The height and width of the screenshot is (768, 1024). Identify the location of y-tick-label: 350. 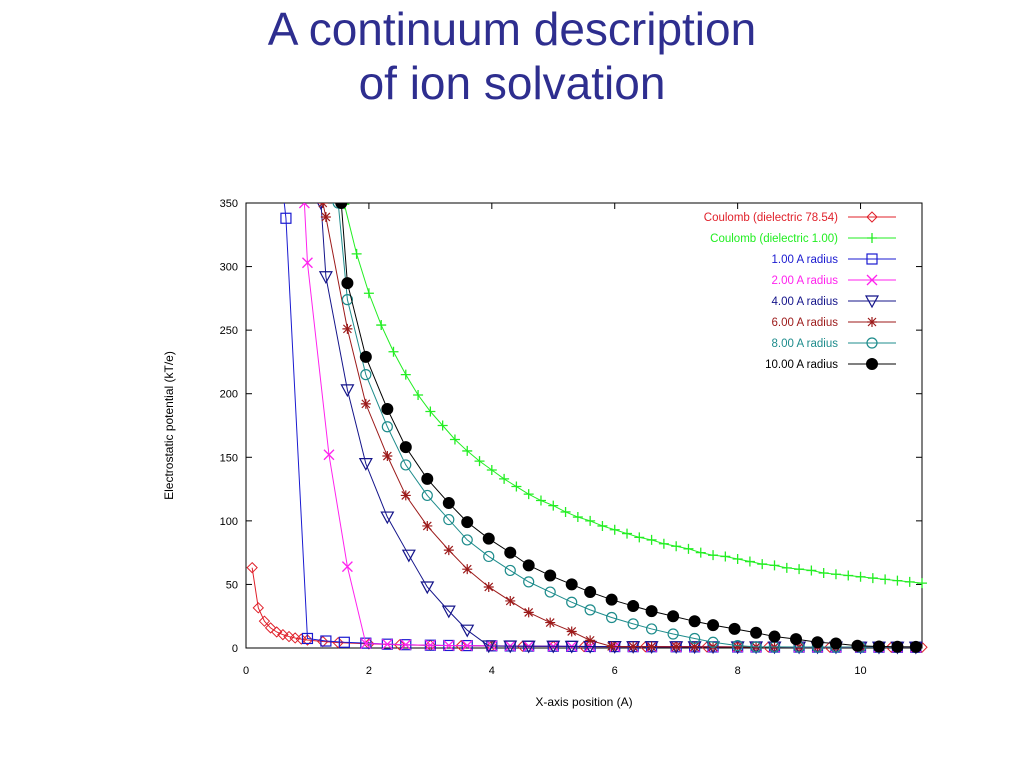
(229, 204).